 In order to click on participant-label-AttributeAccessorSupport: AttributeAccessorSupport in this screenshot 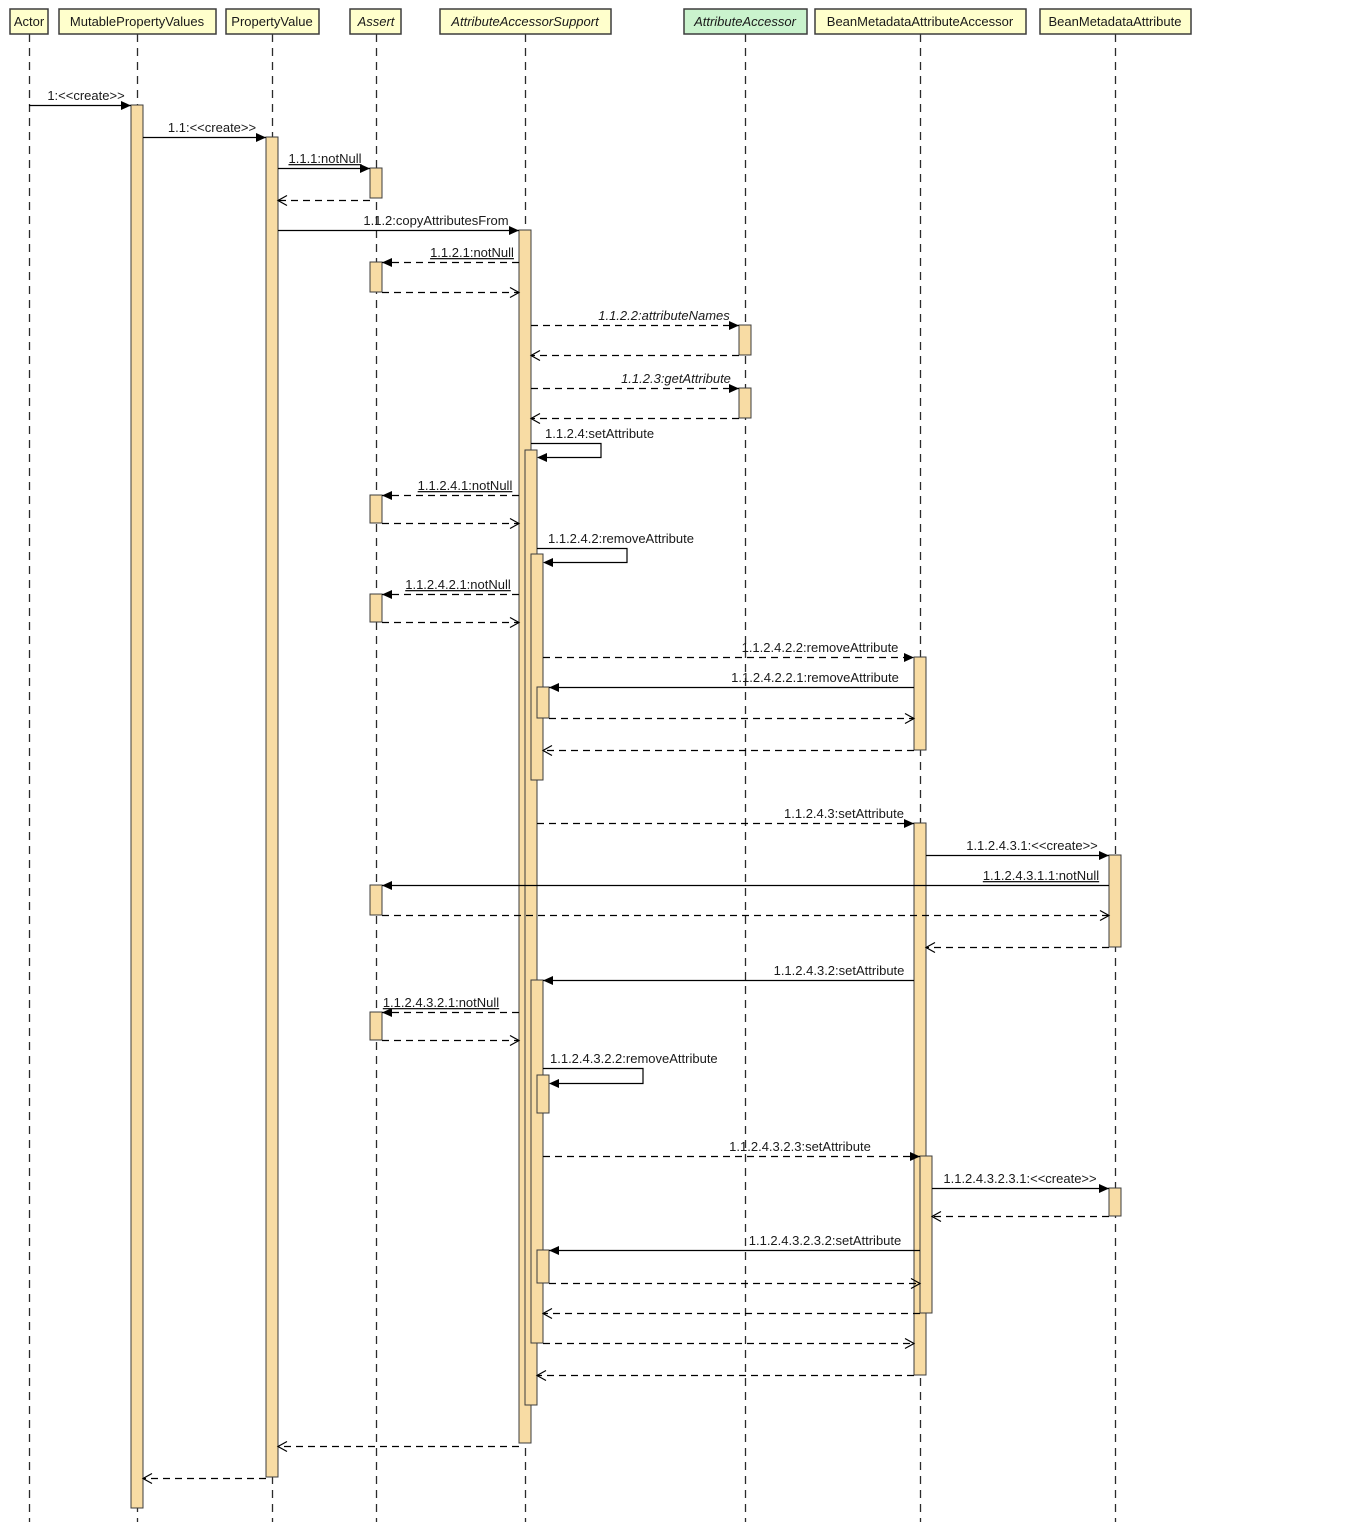, I will do `click(525, 21)`.